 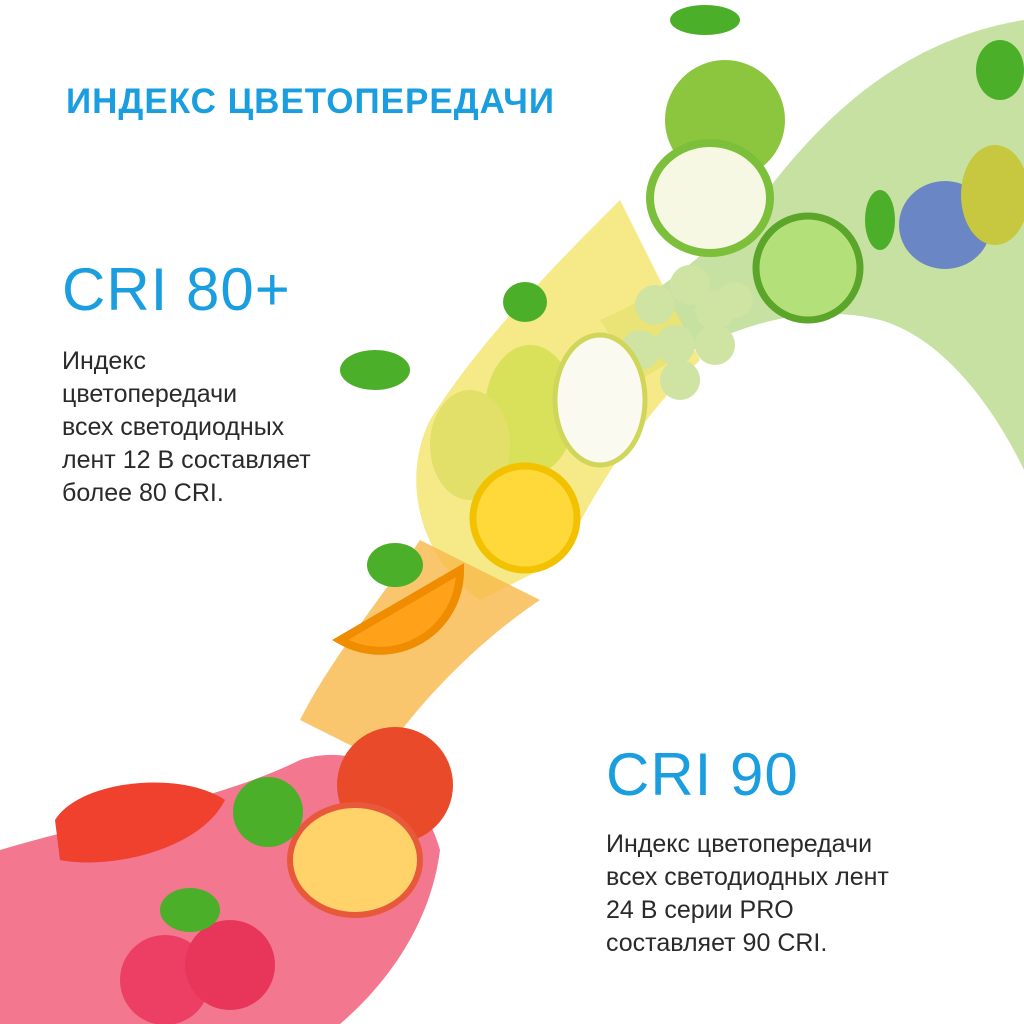 What do you see at coordinates (176, 289) in the screenshot?
I see `cri-80-heading: CRI 80+` at bounding box center [176, 289].